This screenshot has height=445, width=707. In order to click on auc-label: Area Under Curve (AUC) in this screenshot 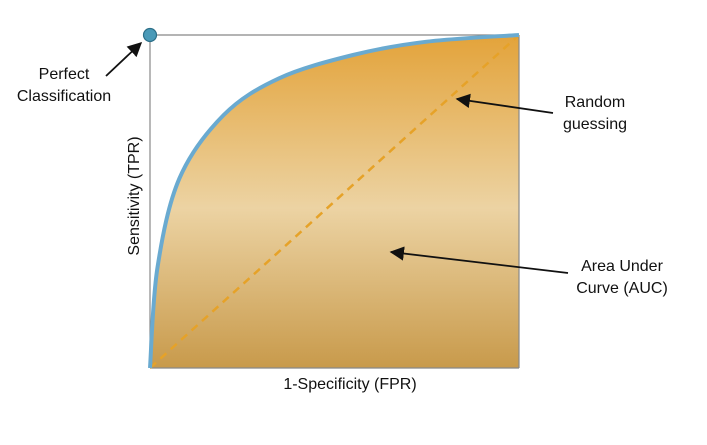, I will do `click(622, 278)`.